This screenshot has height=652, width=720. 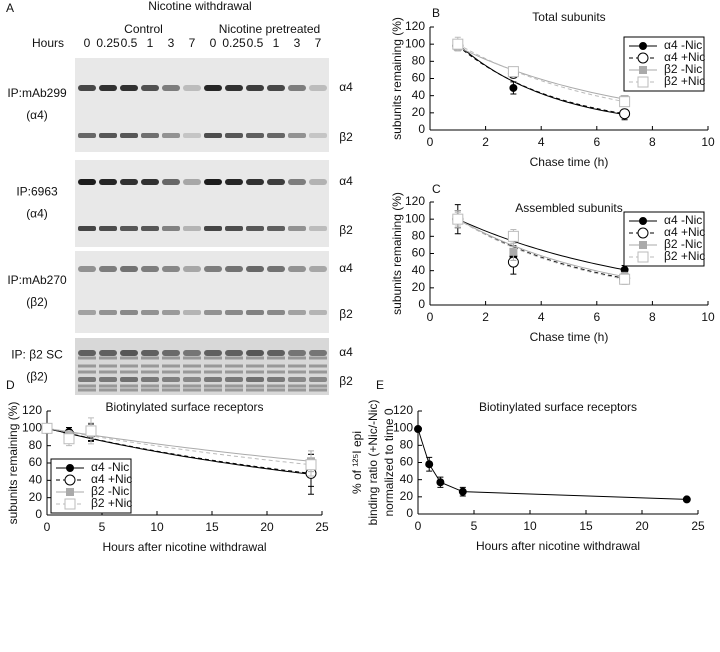 I want to click on panel-label: C, so click(x=436, y=189).